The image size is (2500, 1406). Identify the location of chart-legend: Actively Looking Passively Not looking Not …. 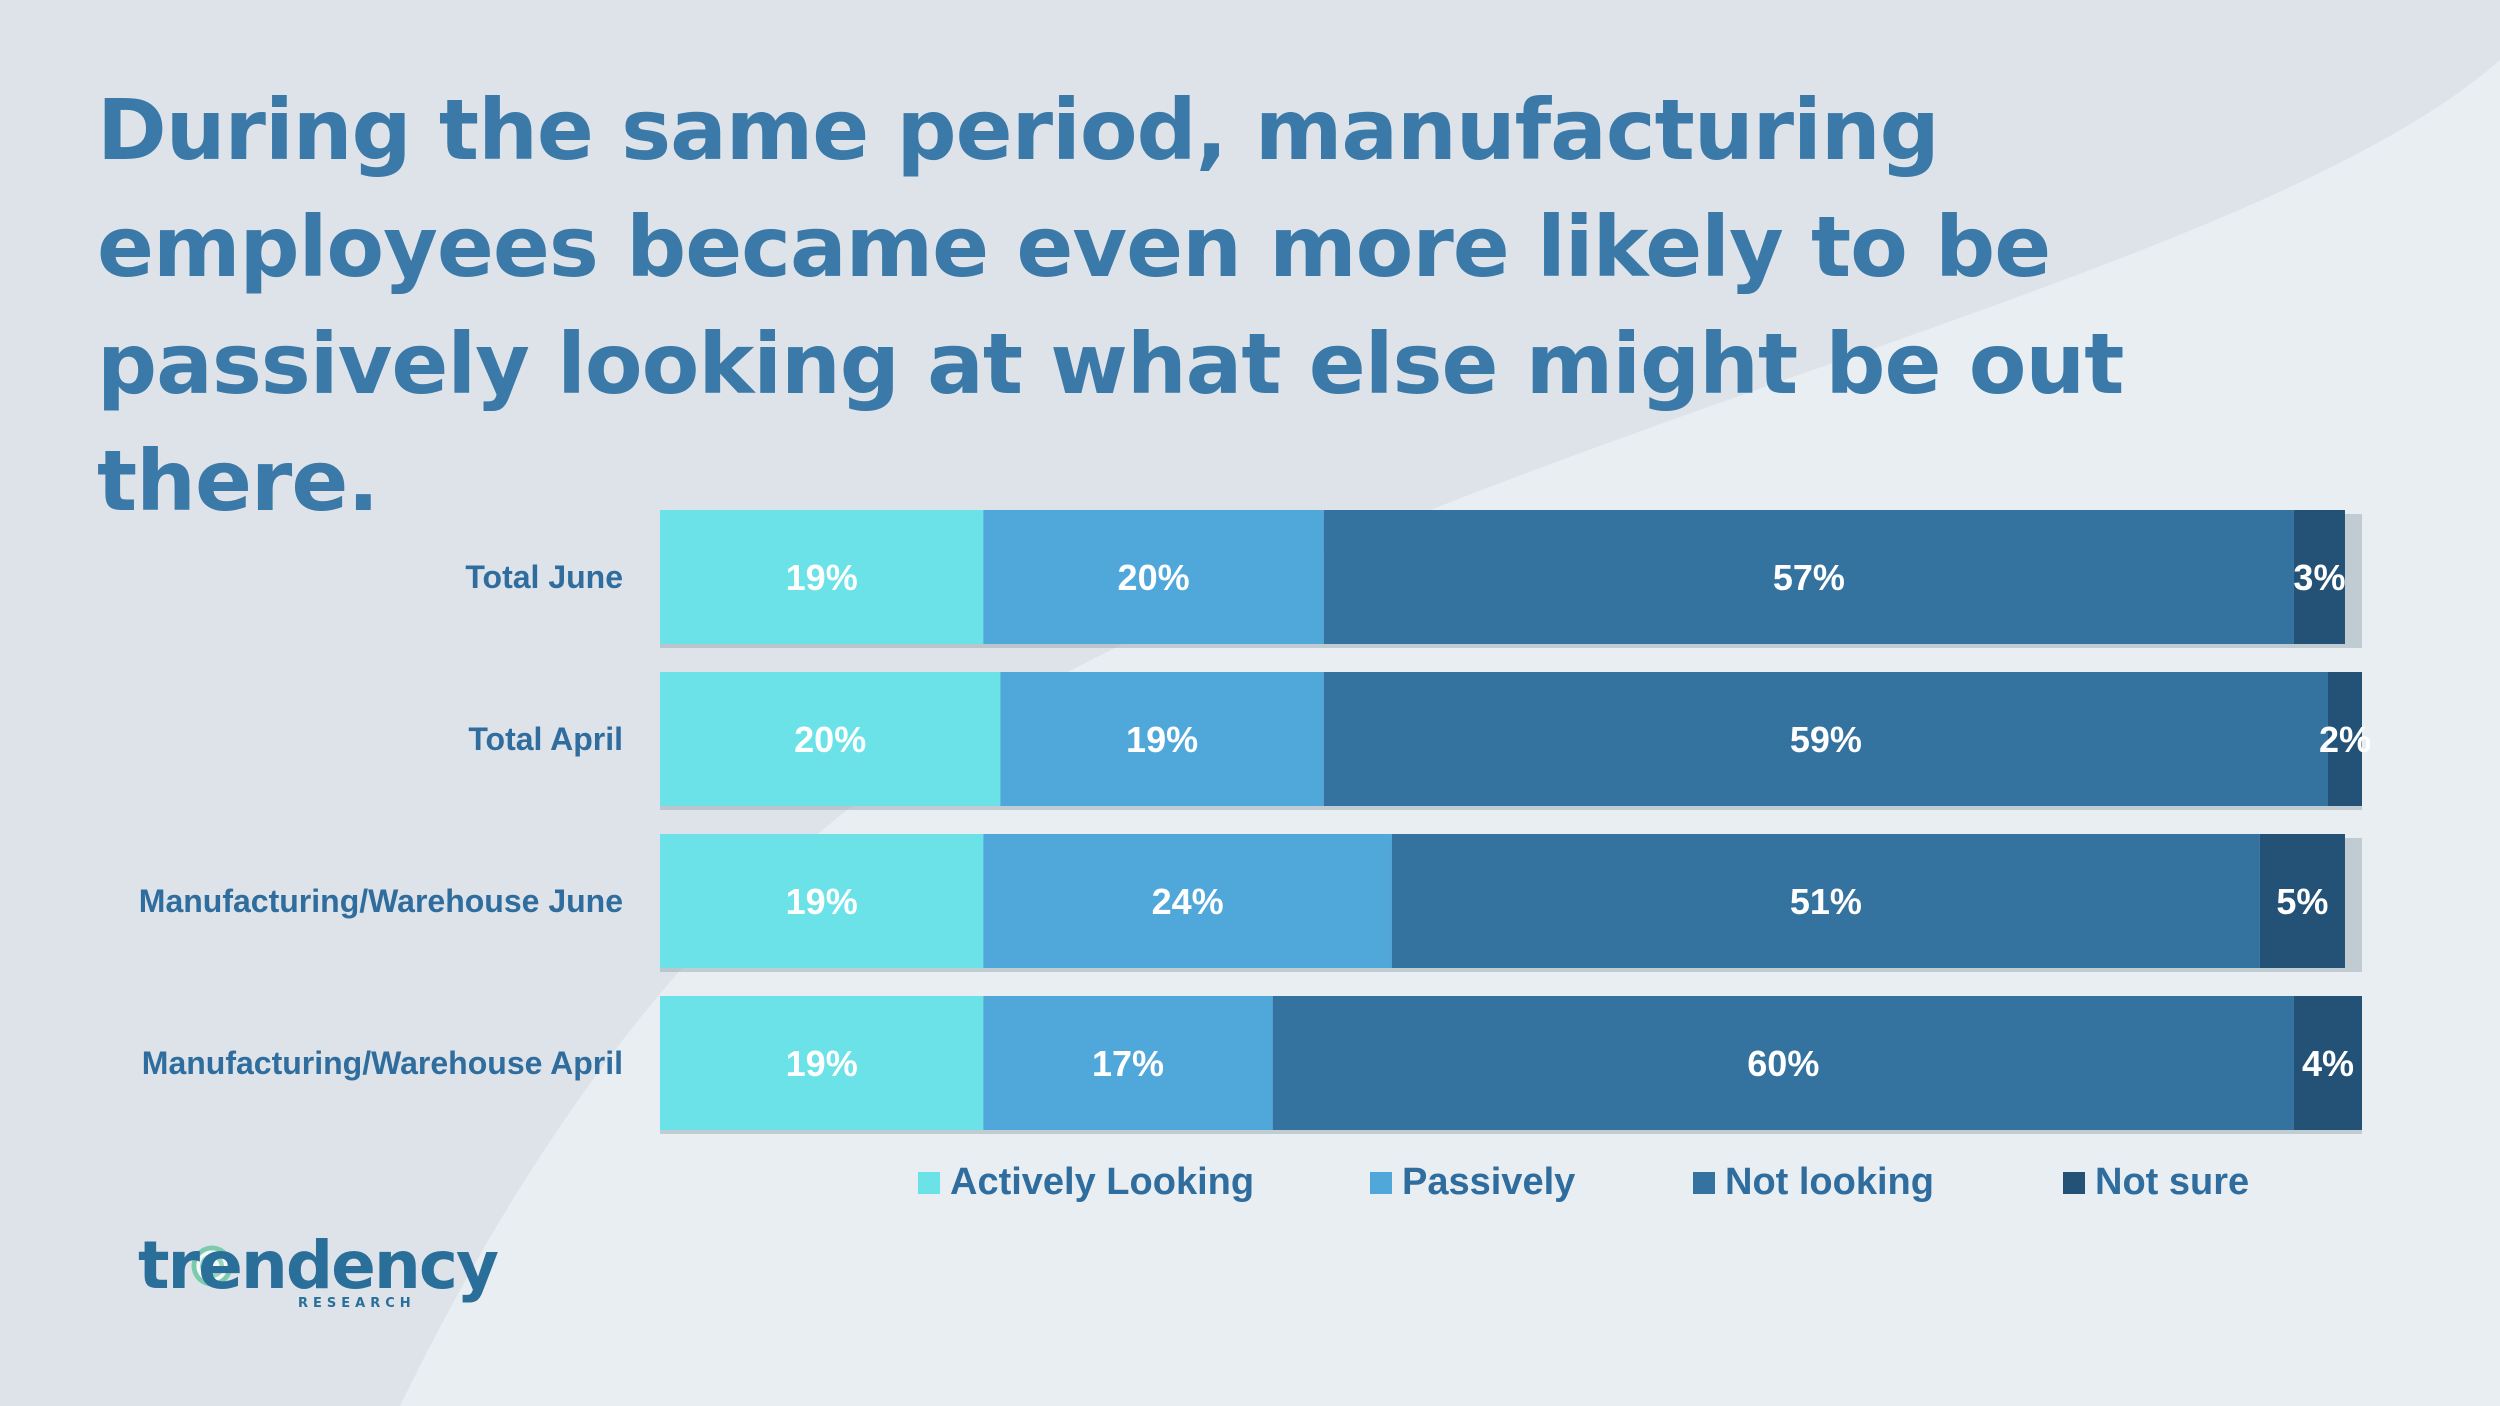
(1583, 1182).